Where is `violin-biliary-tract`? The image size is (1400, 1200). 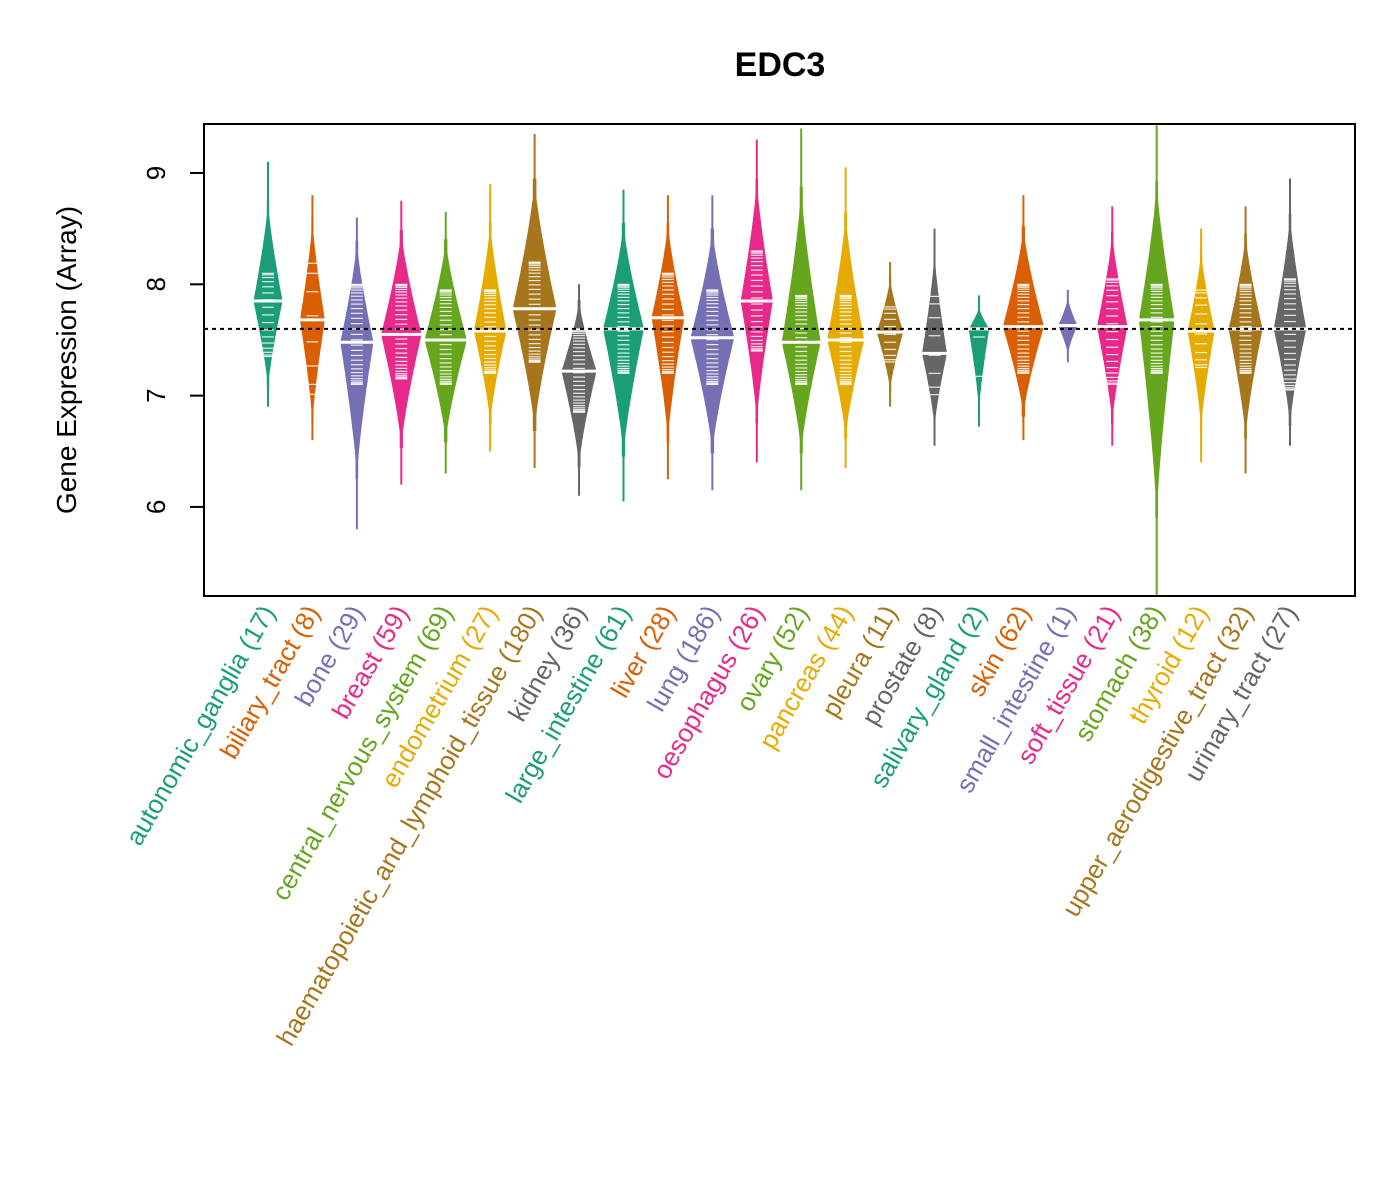
violin-biliary-tract is located at coordinates (312, 318).